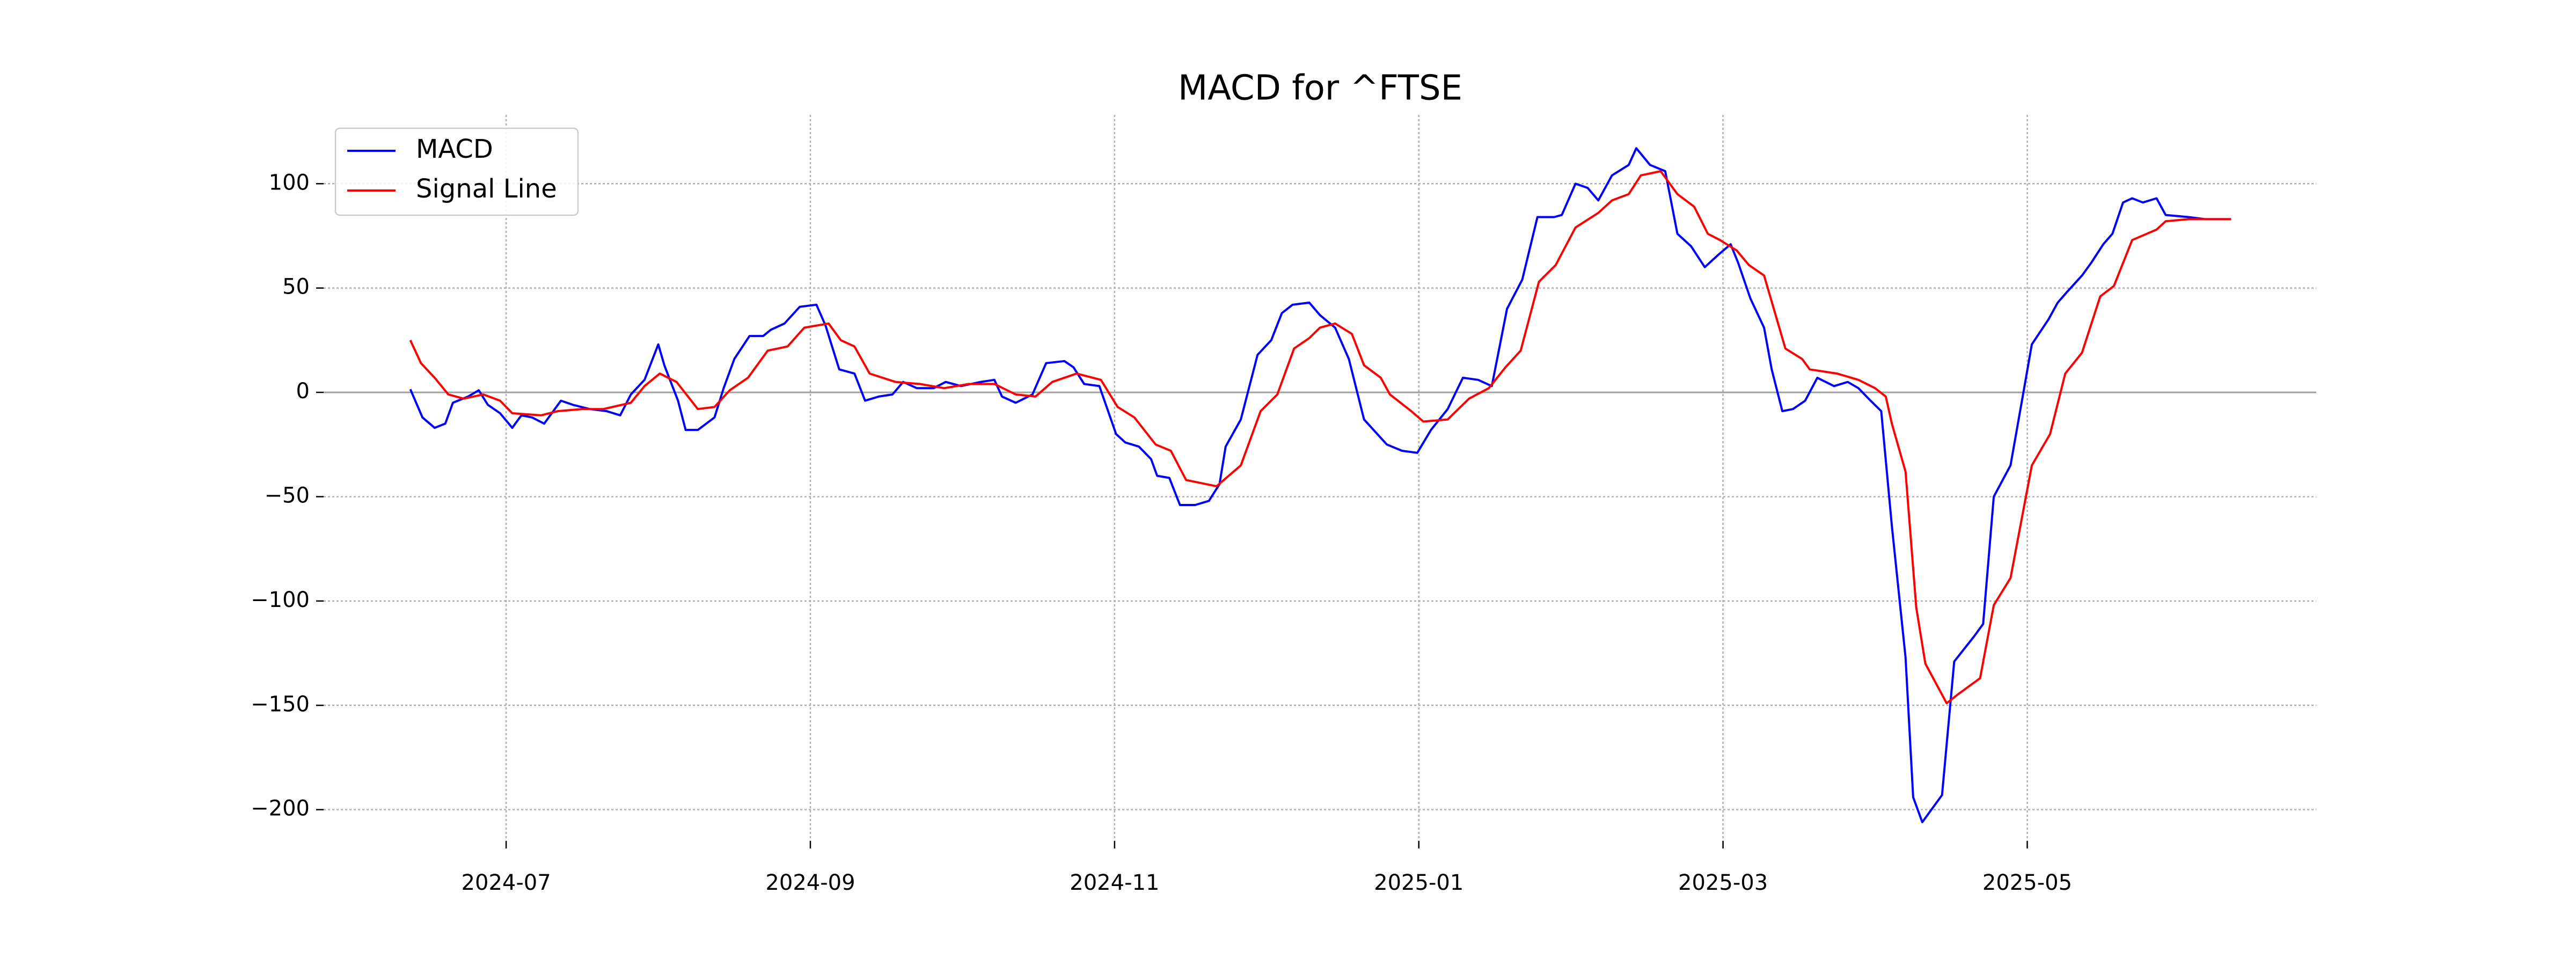 This screenshot has width=2576, height=966. Describe the element at coordinates (1320, 88) in the screenshot. I see `chart-title: MACD for ^FTSE` at that location.